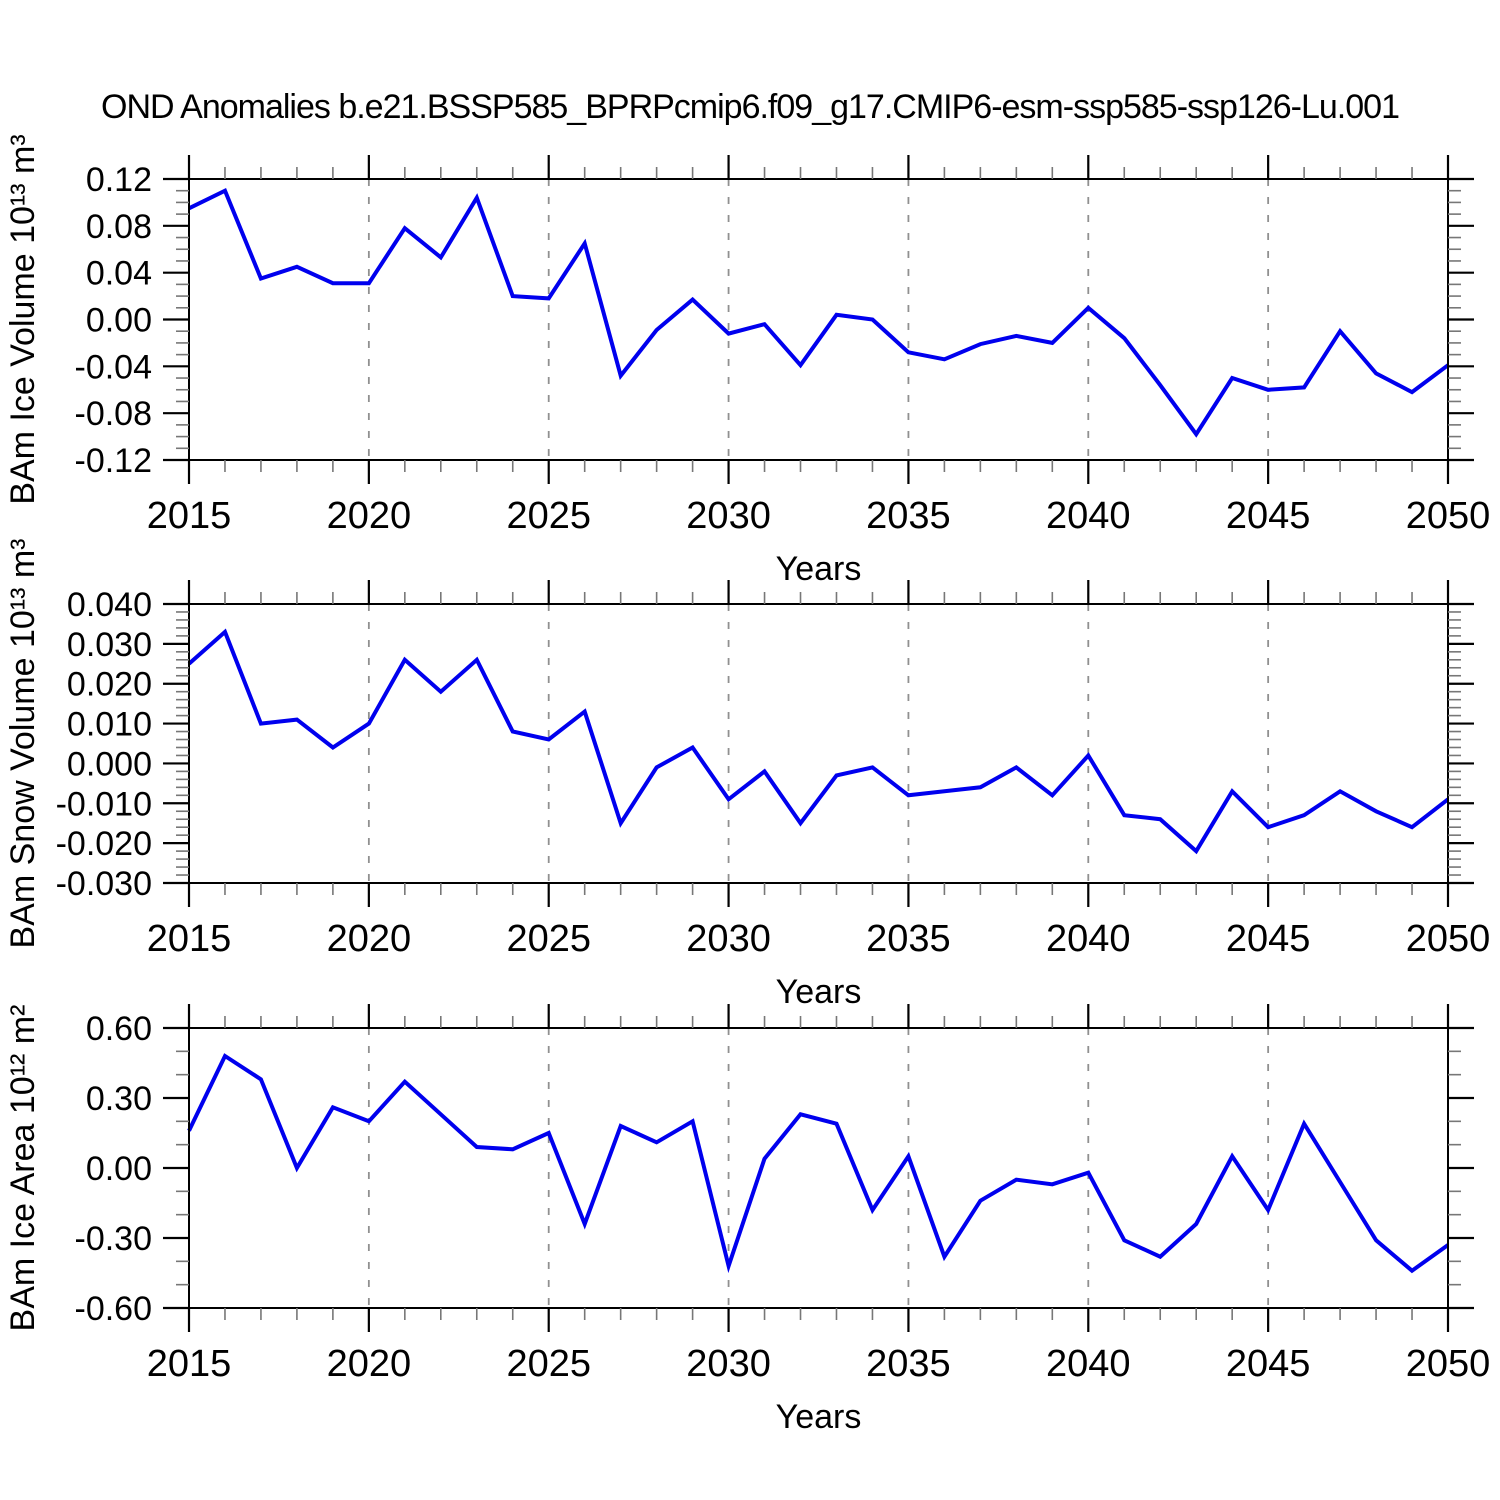 This screenshot has width=1500, height=1500. What do you see at coordinates (819, 312) in the screenshot?
I see `series-line-ice-volume` at bounding box center [819, 312].